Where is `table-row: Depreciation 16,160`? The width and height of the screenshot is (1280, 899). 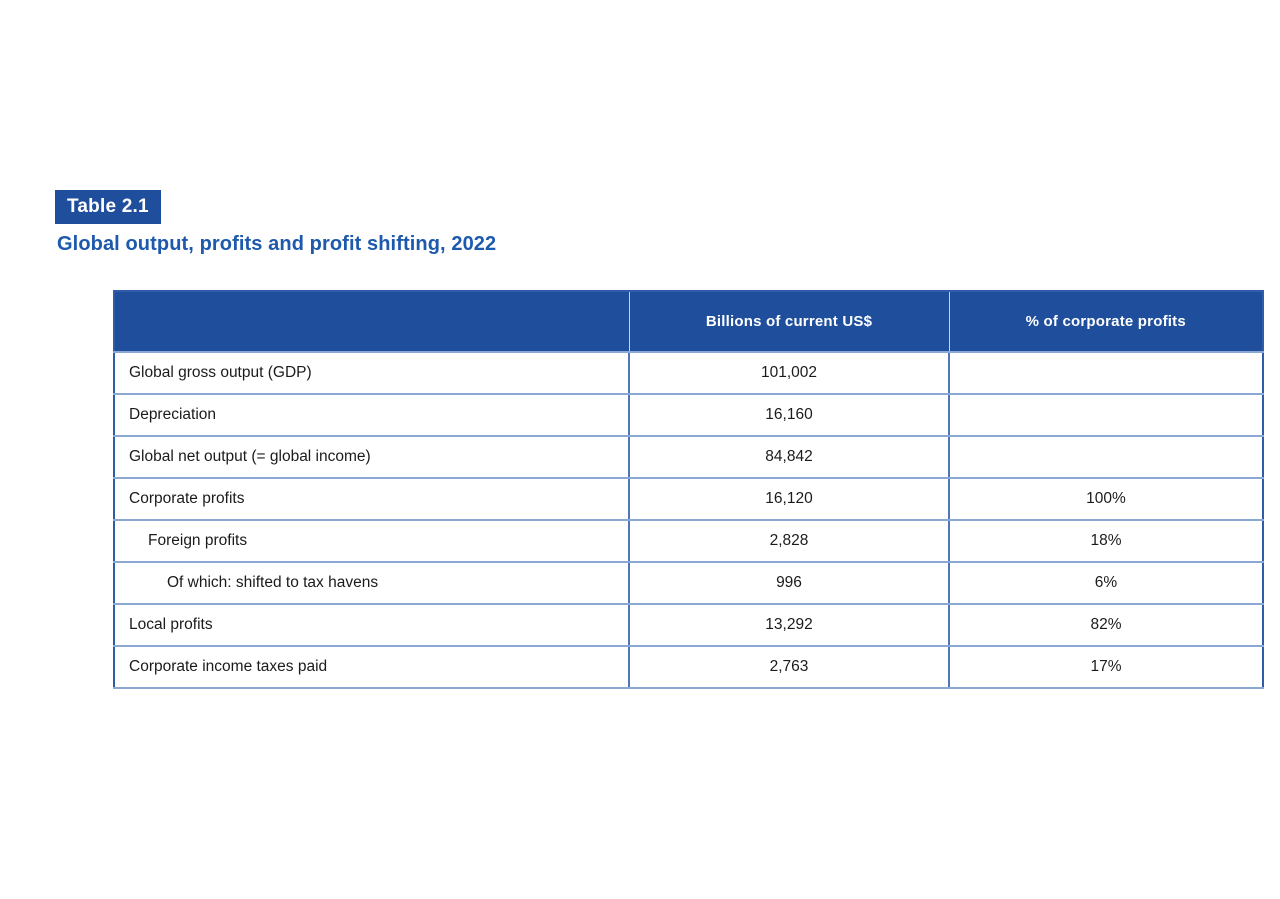
table-row: Depreciation 16,160 is located at coordinates (688, 415).